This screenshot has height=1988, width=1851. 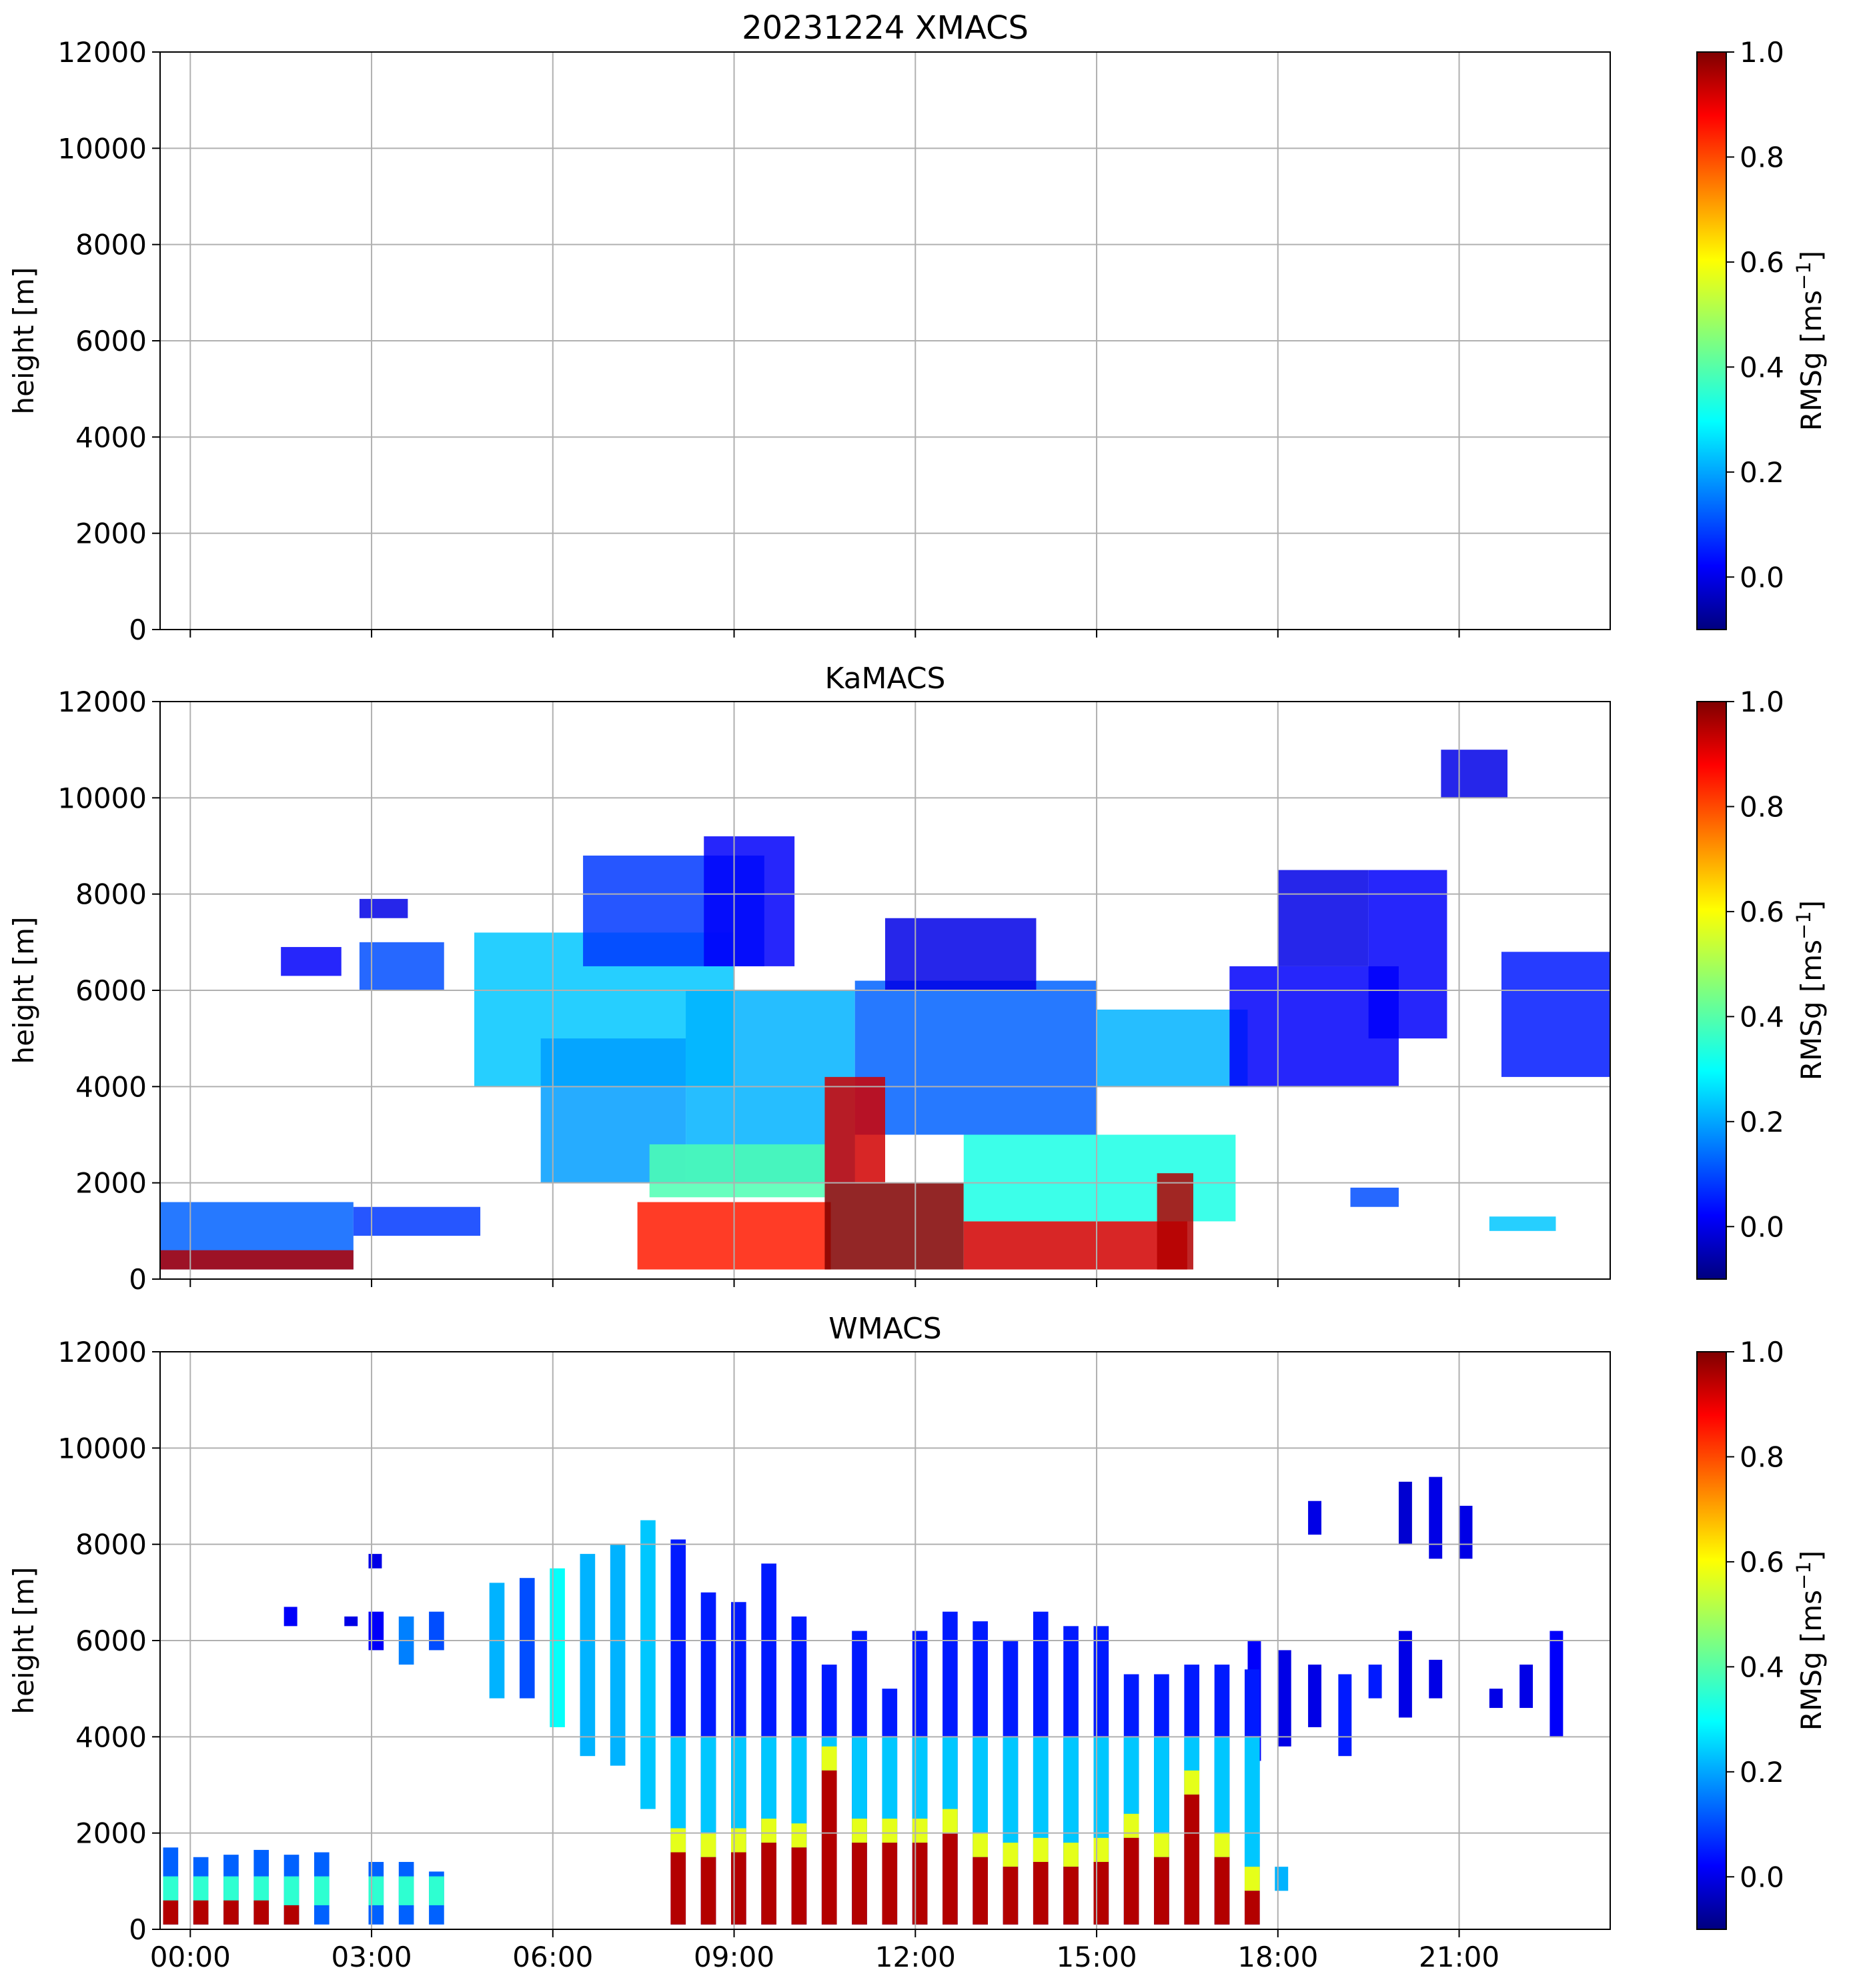 I want to click on y-tick-label: 8000, so click(x=111, y=1545).